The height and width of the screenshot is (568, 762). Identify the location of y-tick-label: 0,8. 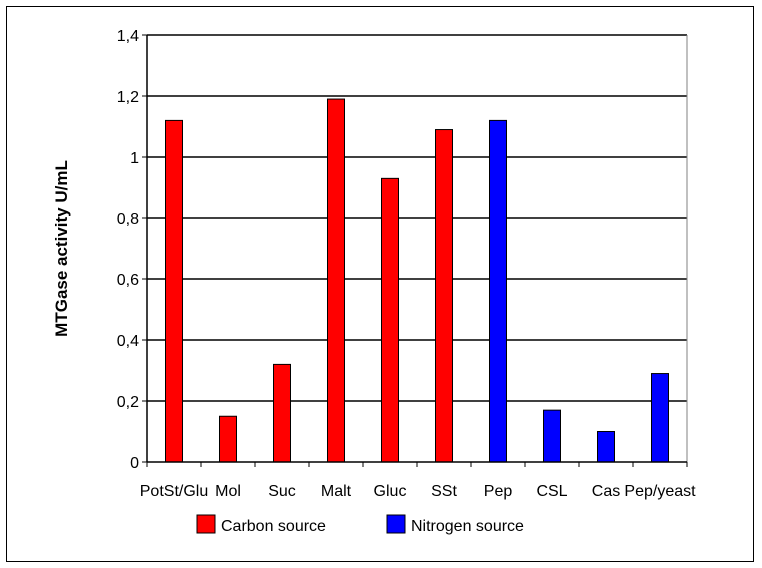
(128, 219).